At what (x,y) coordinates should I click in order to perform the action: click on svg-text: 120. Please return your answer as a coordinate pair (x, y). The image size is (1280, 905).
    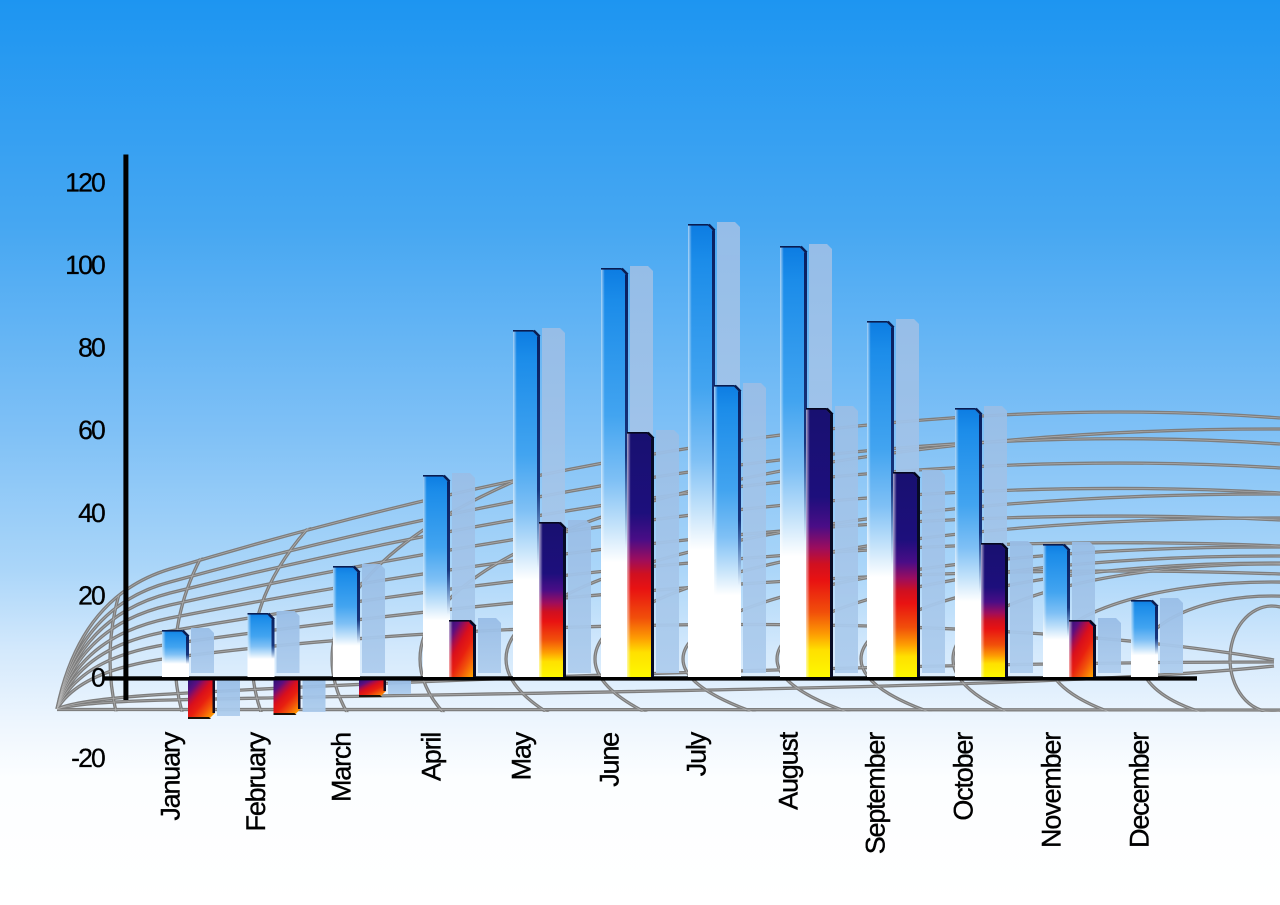
    Looking at the image, I should click on (85, 183).